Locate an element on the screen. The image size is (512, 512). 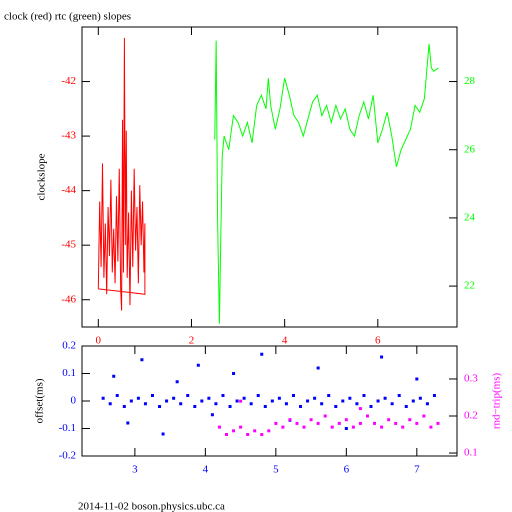
y2-tick-label: 0.3 is located at coordinates (471, 378).